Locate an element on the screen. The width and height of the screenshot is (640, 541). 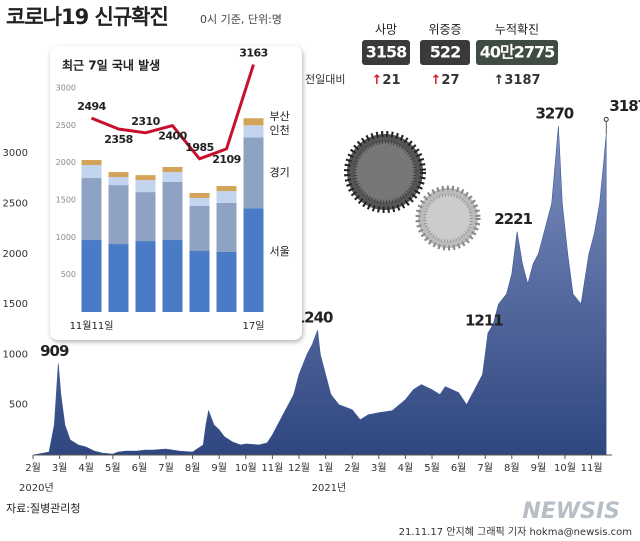
stat-name: 위중증 is located at coordinates (444, 30).